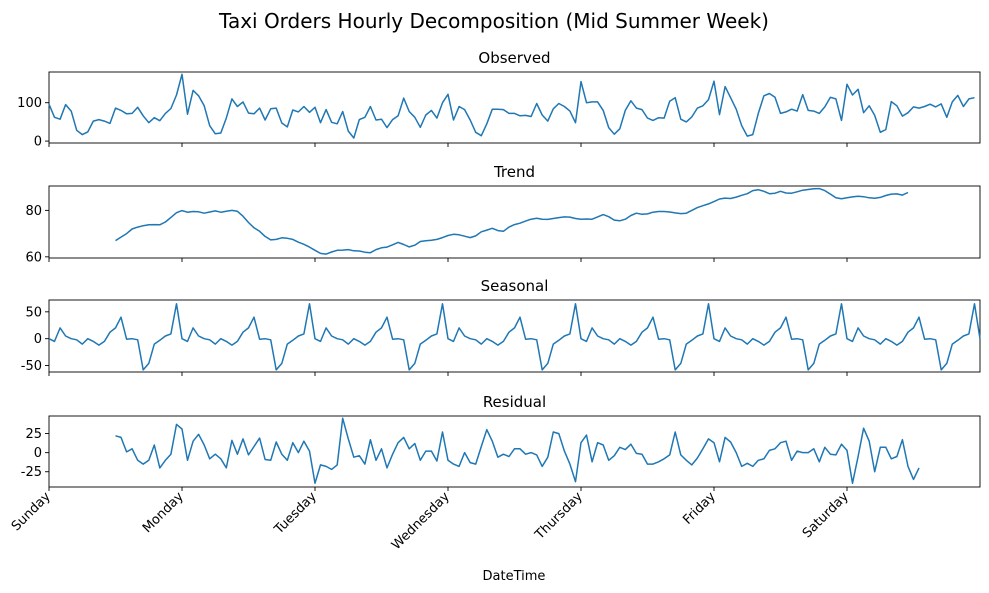 Image resolution: width=989 pixels, height=593 pixels. I want to click on x-tick-label: Sunday, so click(31, 511).